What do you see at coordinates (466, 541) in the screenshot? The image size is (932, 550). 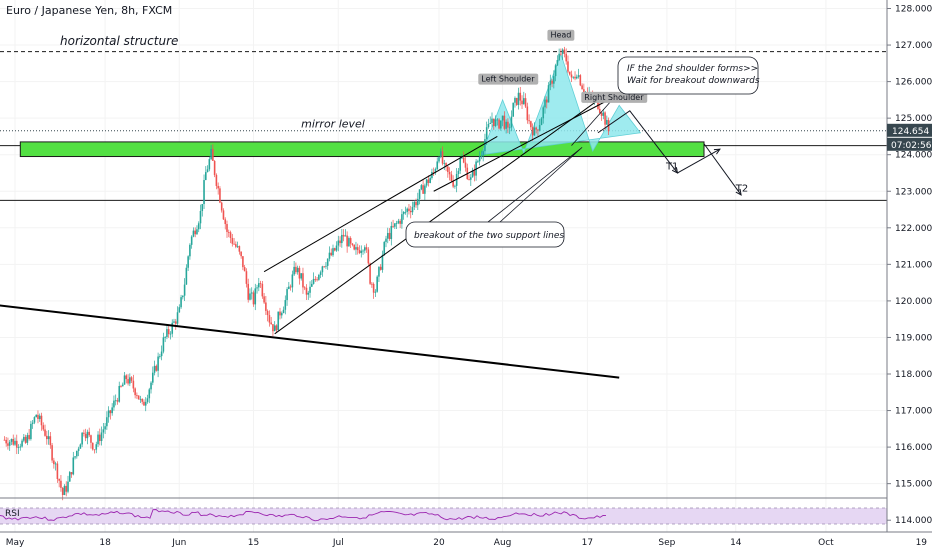 I see `time-axis` at bounding box center [466, 541].